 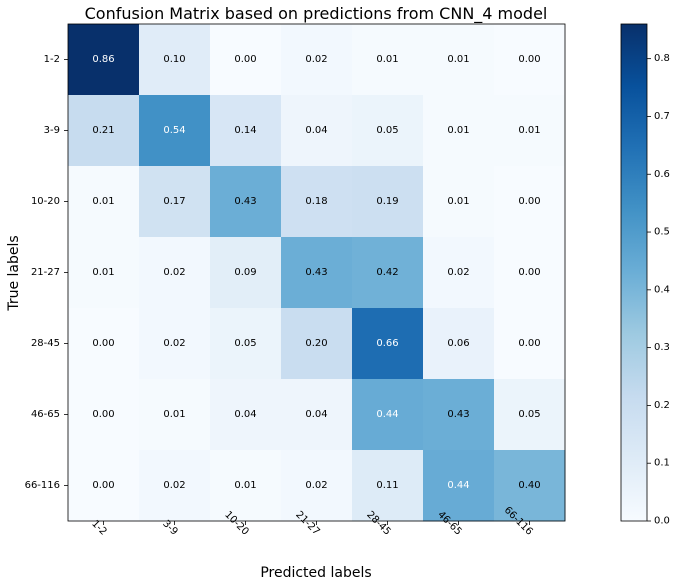 I want to click on cell-value-label: 0.66, so click(x=387, y=343).